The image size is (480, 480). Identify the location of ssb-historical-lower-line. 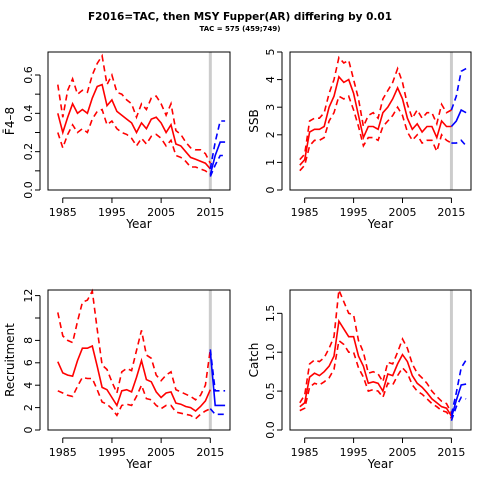
(375, 133).